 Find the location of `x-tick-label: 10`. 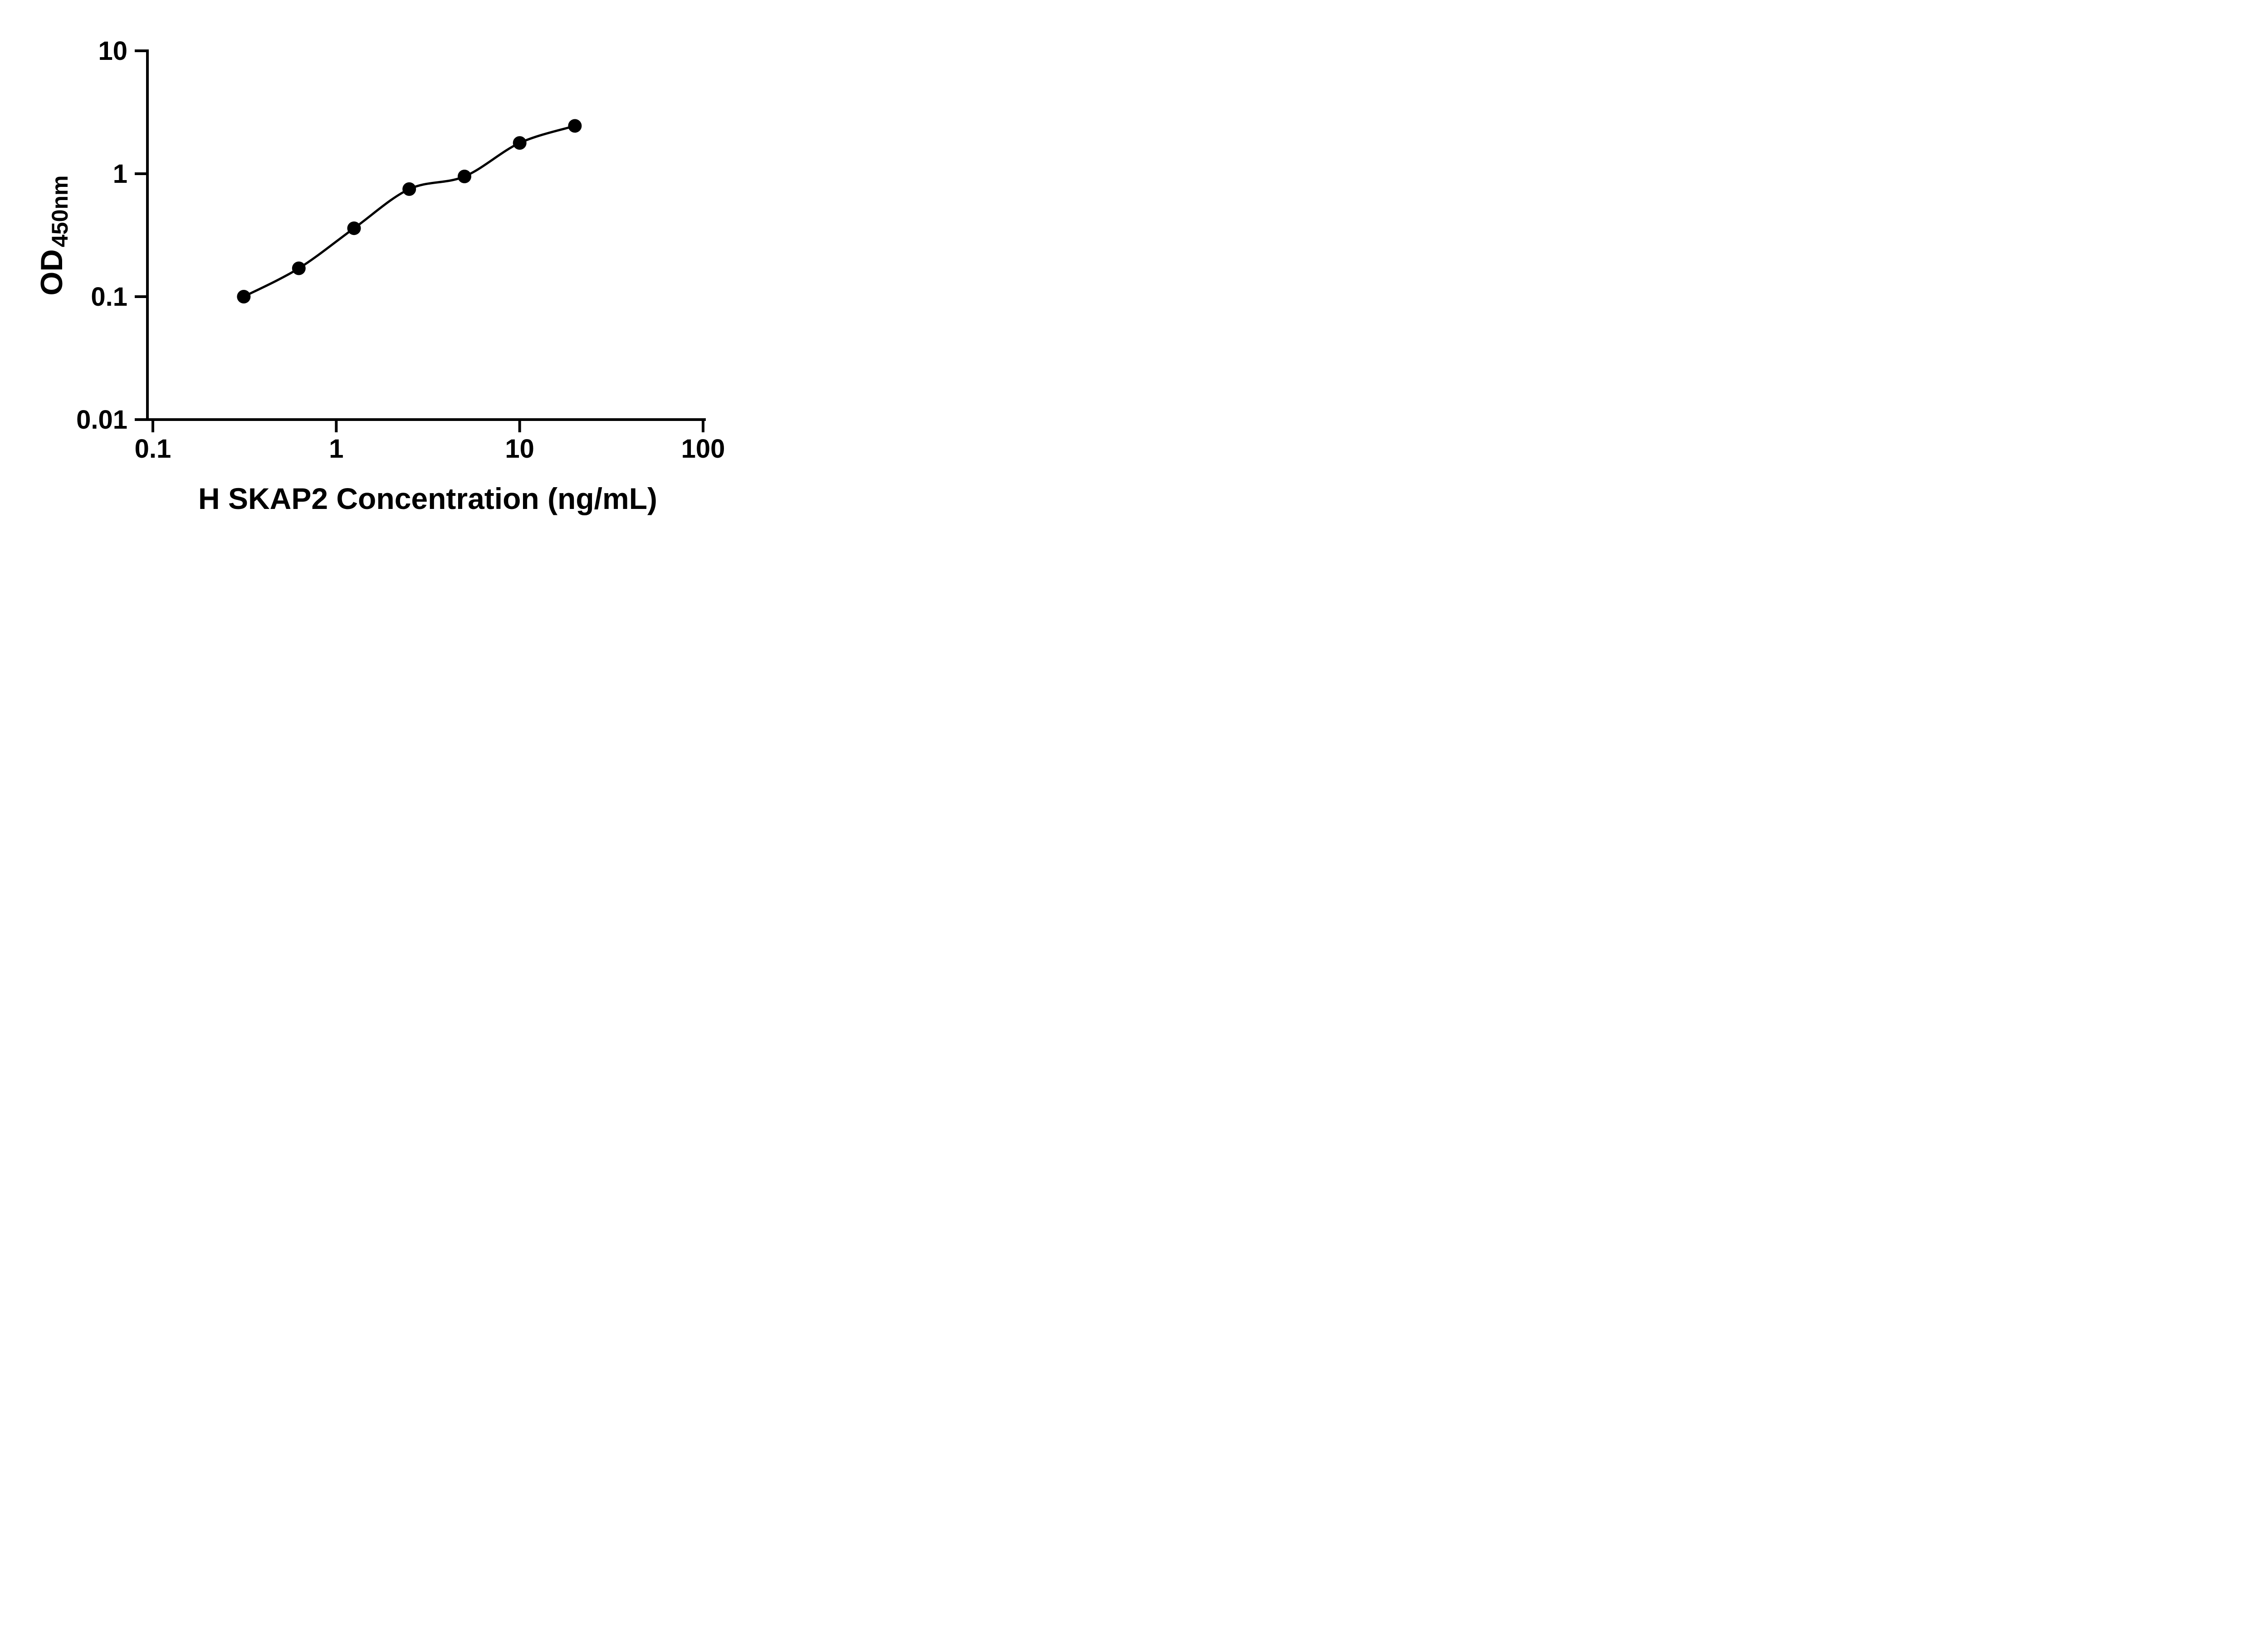

x-tick-label: 10 is located at coordinates (519, 449).